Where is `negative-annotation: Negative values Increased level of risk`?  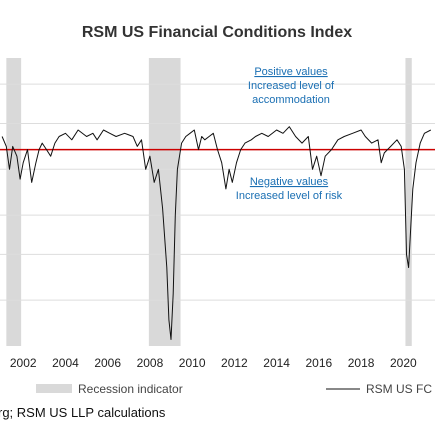
negative-annotation: Negative values Increased level of risk is located at coordinates (289, 189).